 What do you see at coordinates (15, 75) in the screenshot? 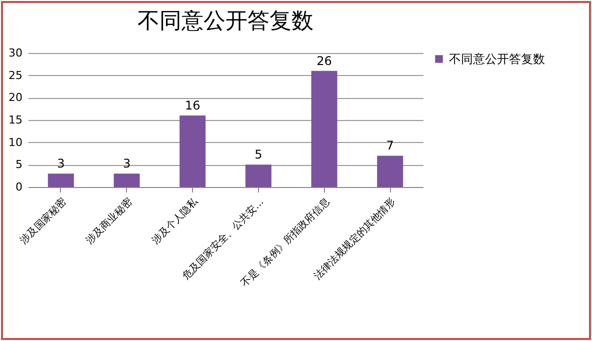
I see `y-tick-label: 25` at bounding box center [15, 75].